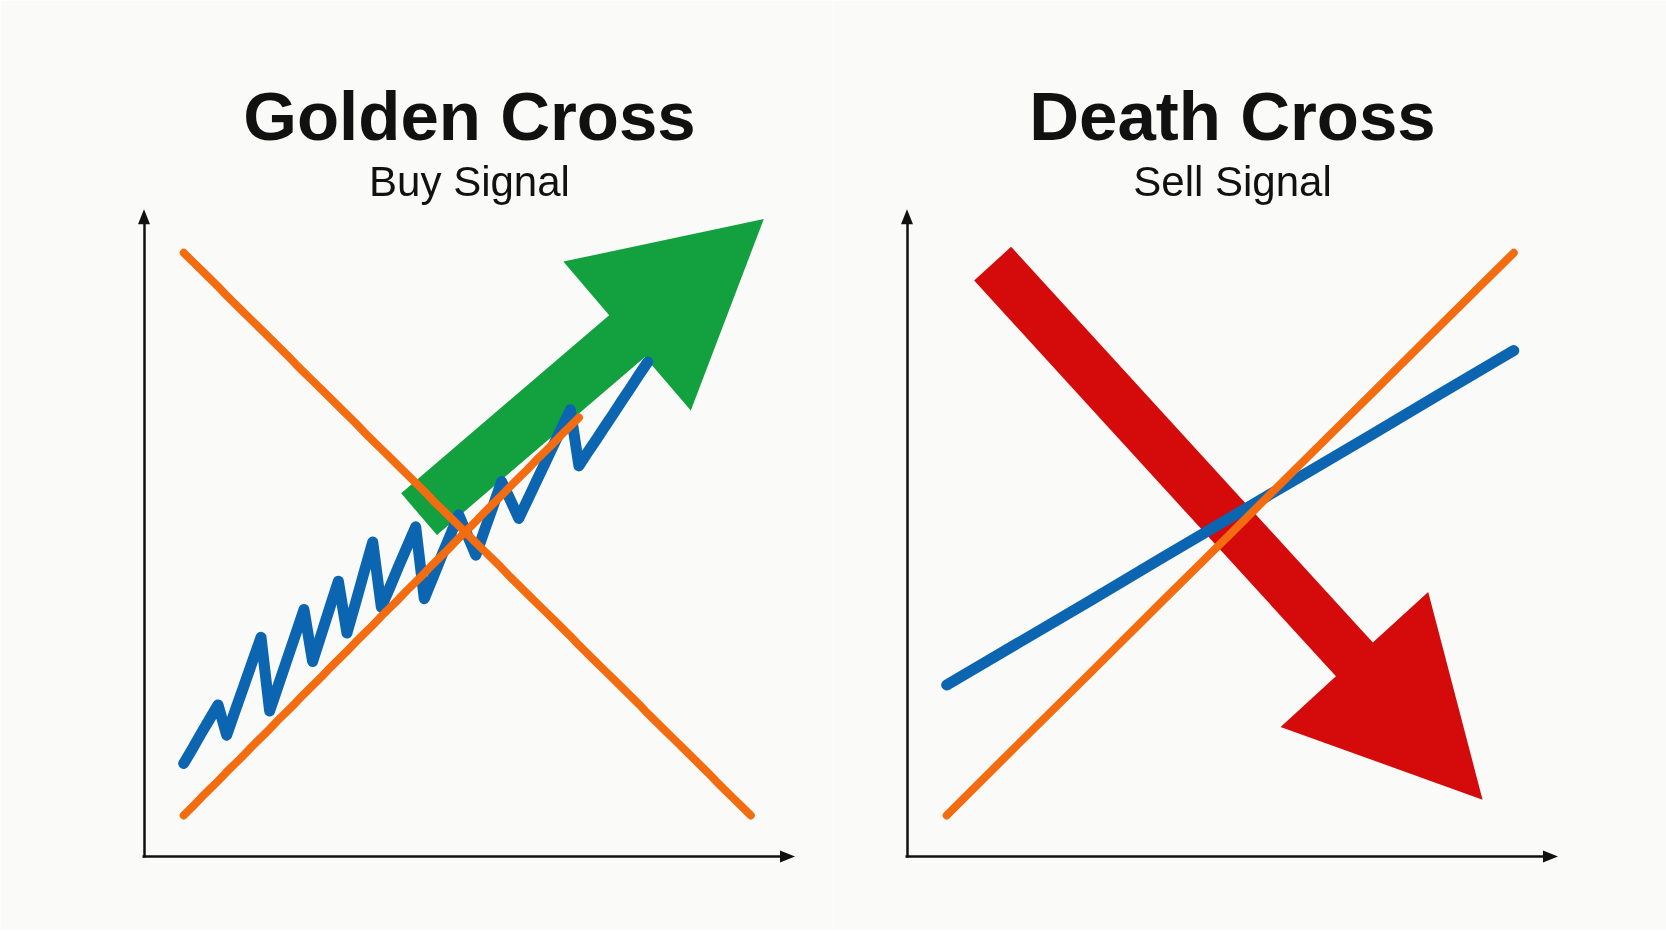  I want to click on chart-title: Golden Cross, so click(469, 116).